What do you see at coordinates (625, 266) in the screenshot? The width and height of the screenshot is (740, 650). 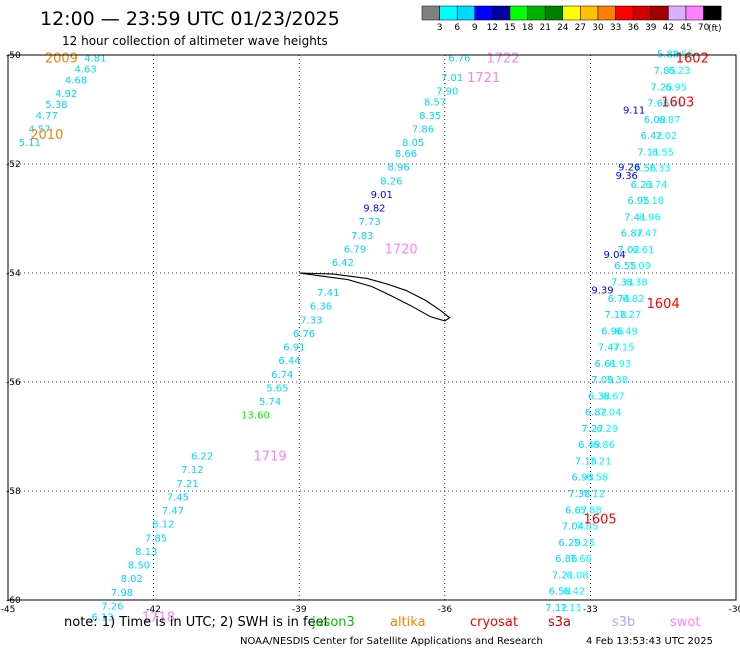 I see `track-wave-label: 6.55` at bounding box center [625, 266].